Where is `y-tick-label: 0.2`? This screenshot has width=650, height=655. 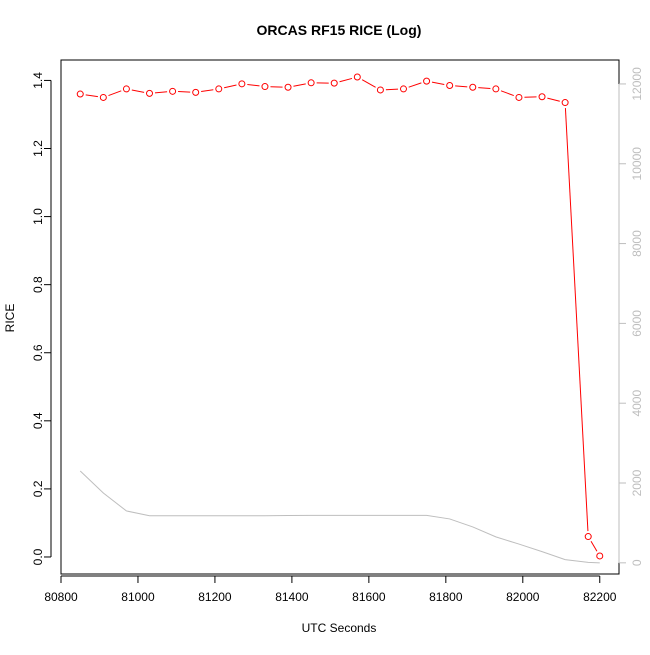 y-tick-label: 0.2 is located at coordinates (38, 488).